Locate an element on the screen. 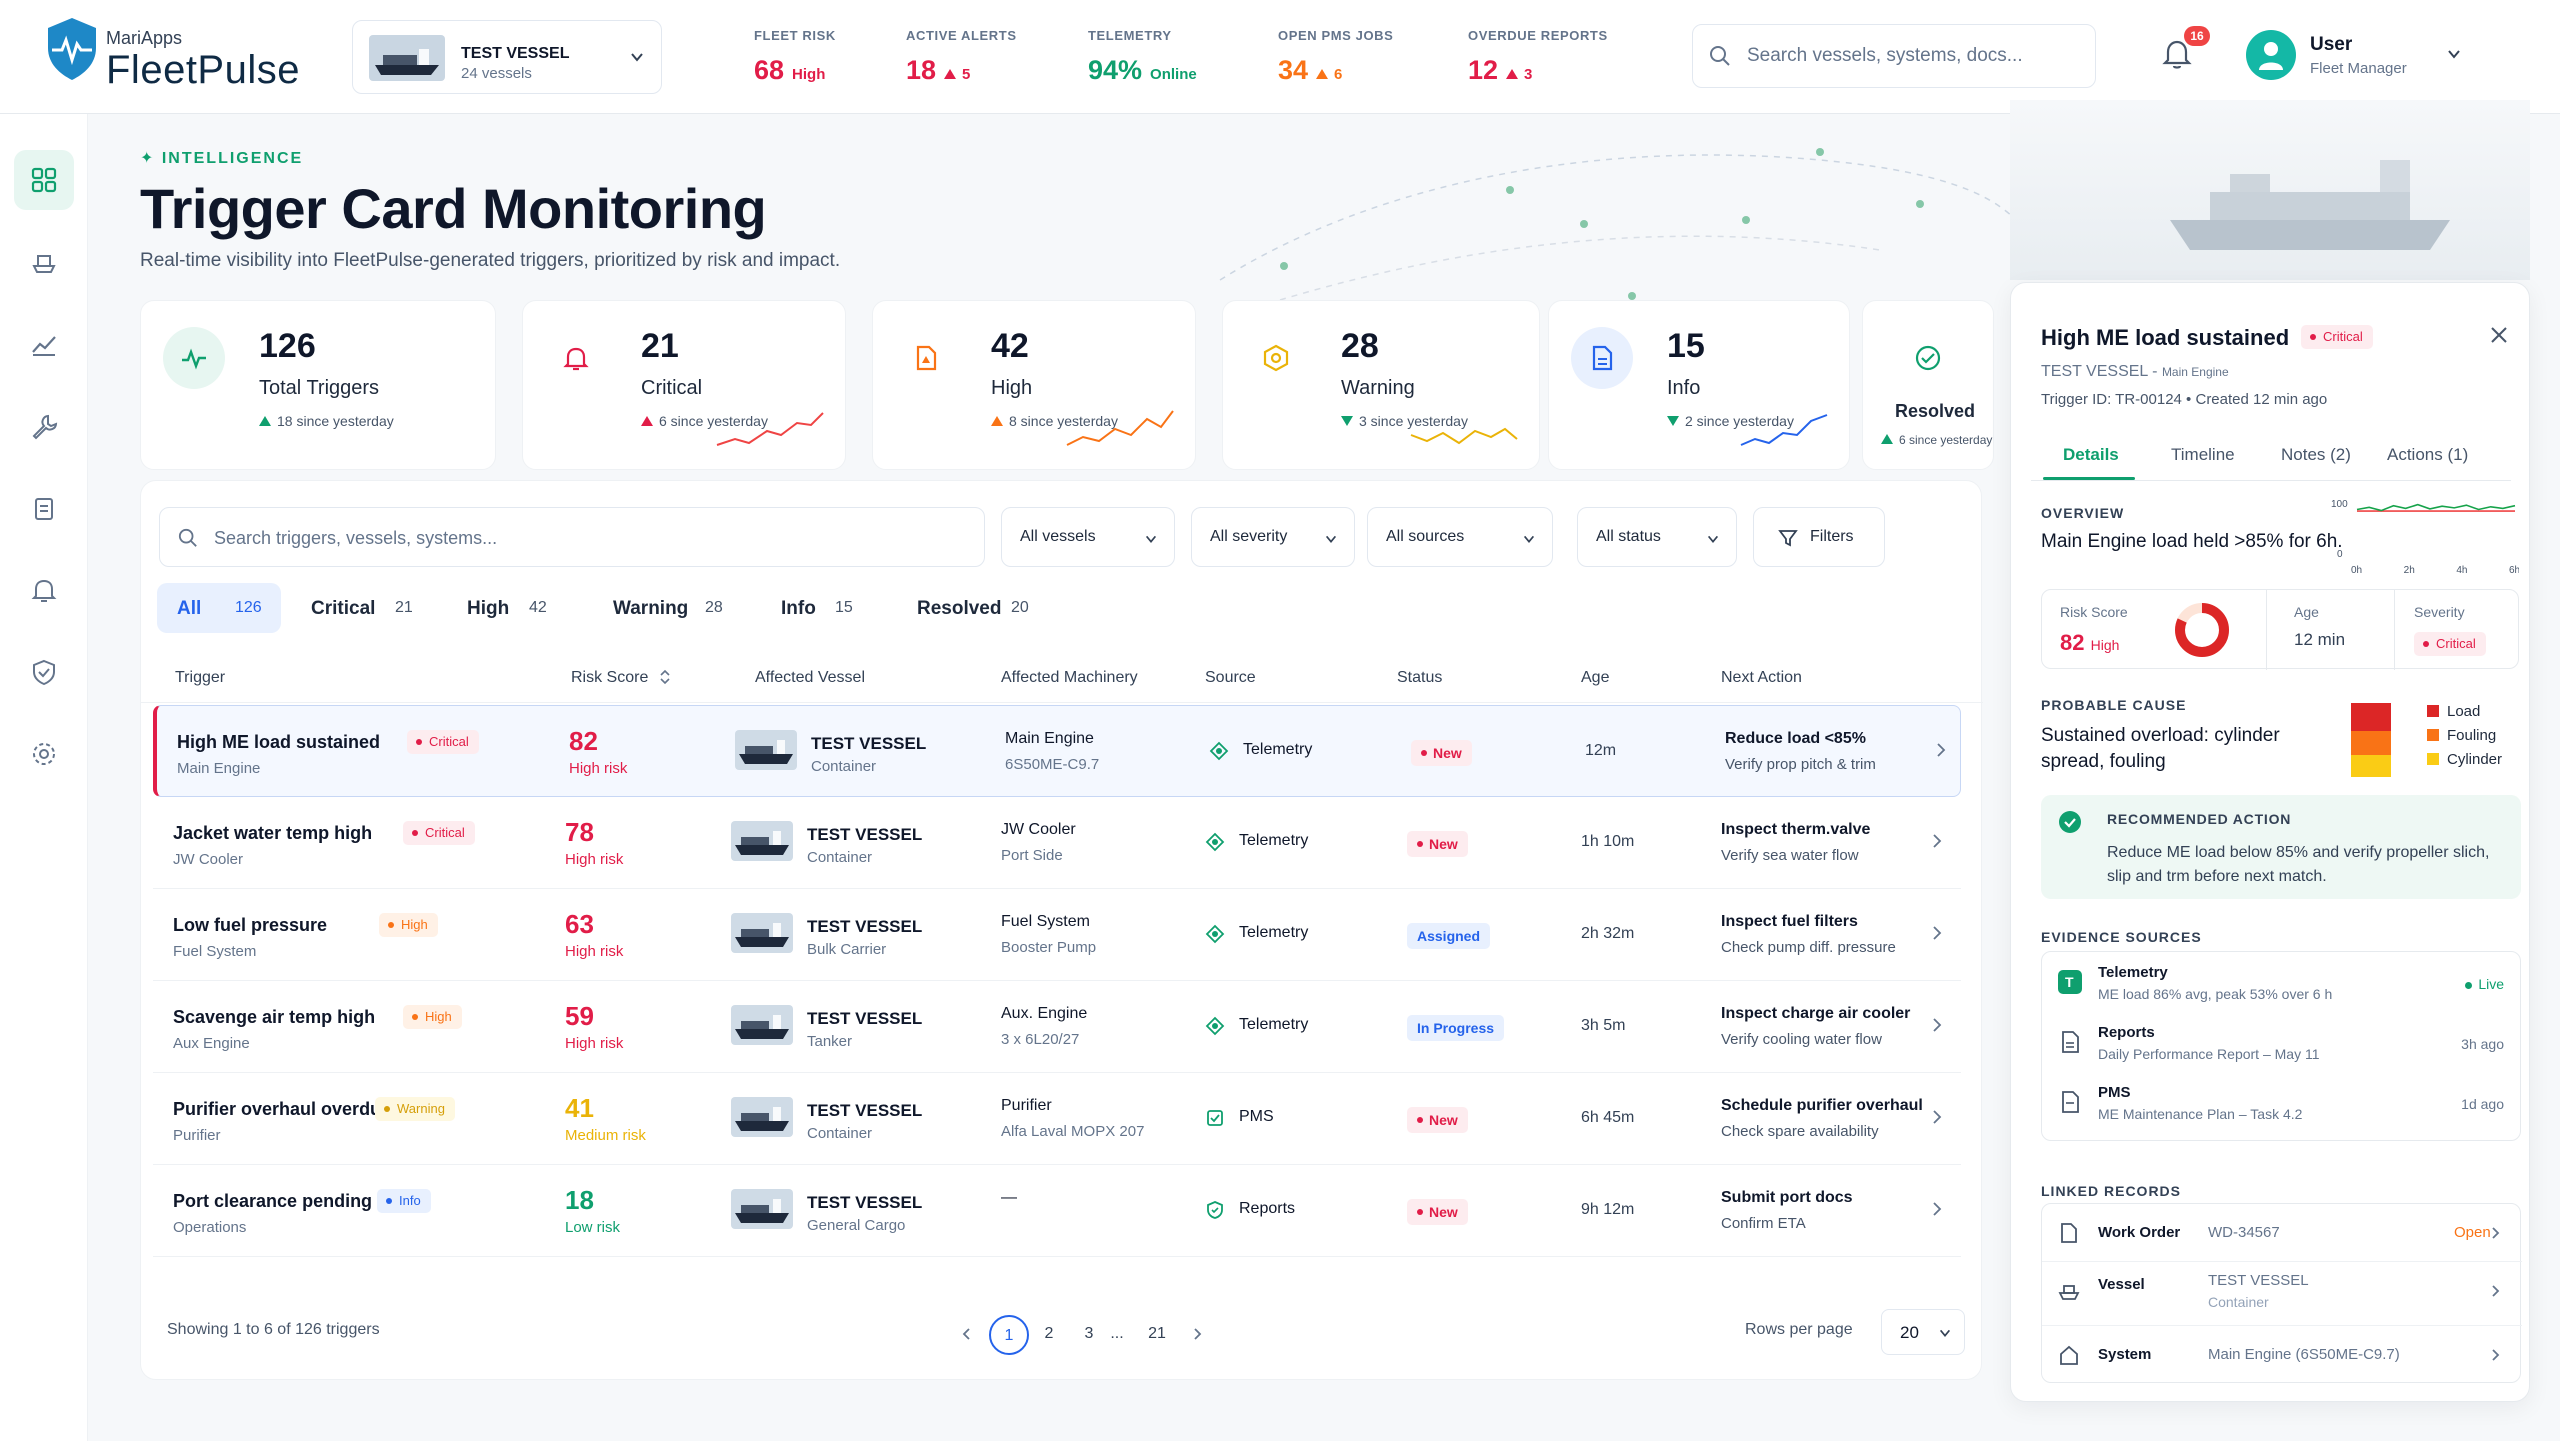  filter-status-dropdown: All status is located at coordinates (1657, 537).